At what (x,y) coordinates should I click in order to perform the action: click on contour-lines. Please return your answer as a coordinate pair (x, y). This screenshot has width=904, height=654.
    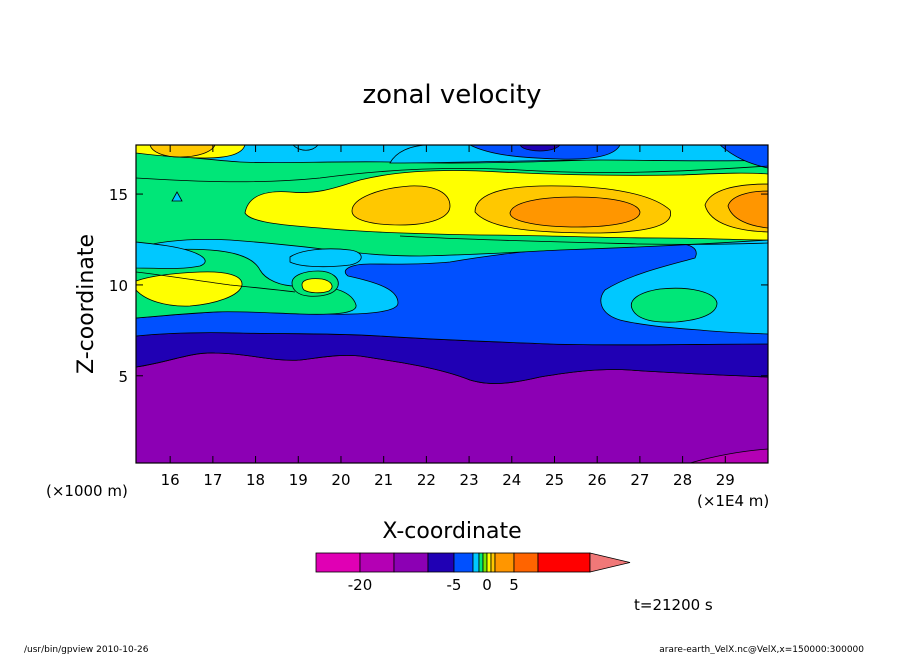
    Looking at the image, I should click on (452, 229).